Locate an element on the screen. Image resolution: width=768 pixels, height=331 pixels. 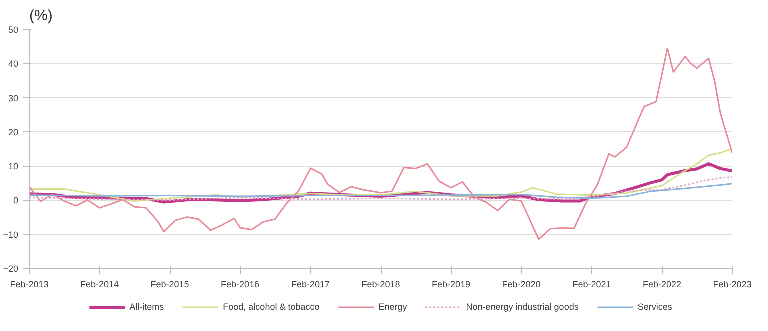
y-tick-label: 20 is located at coordinates (13, 132).